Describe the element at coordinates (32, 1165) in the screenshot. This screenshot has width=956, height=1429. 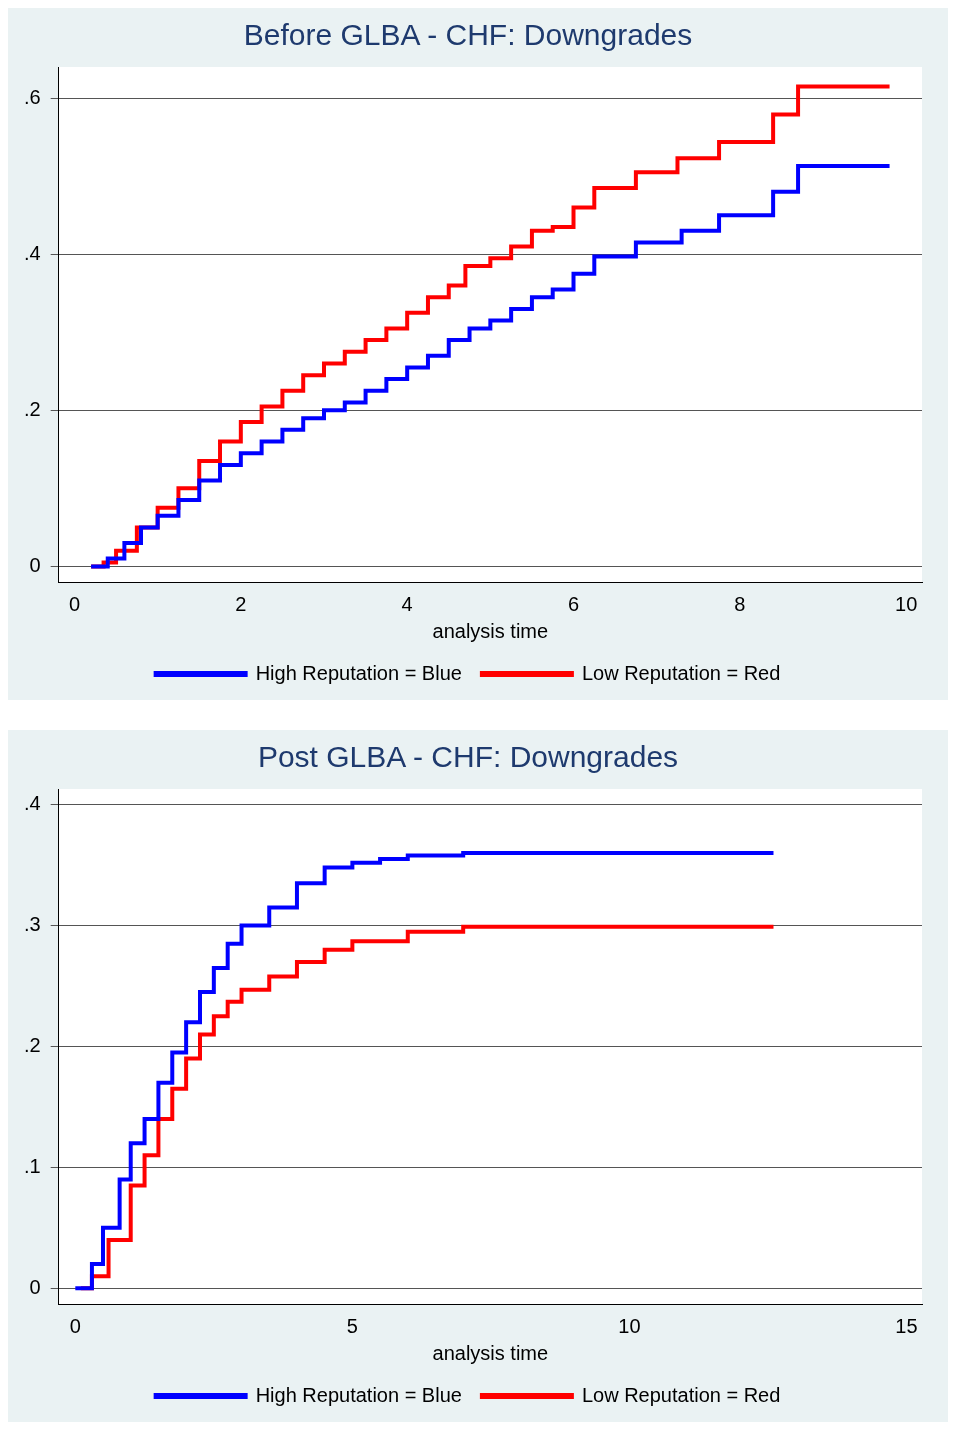
I see `y-tick-label: .1` at that location.